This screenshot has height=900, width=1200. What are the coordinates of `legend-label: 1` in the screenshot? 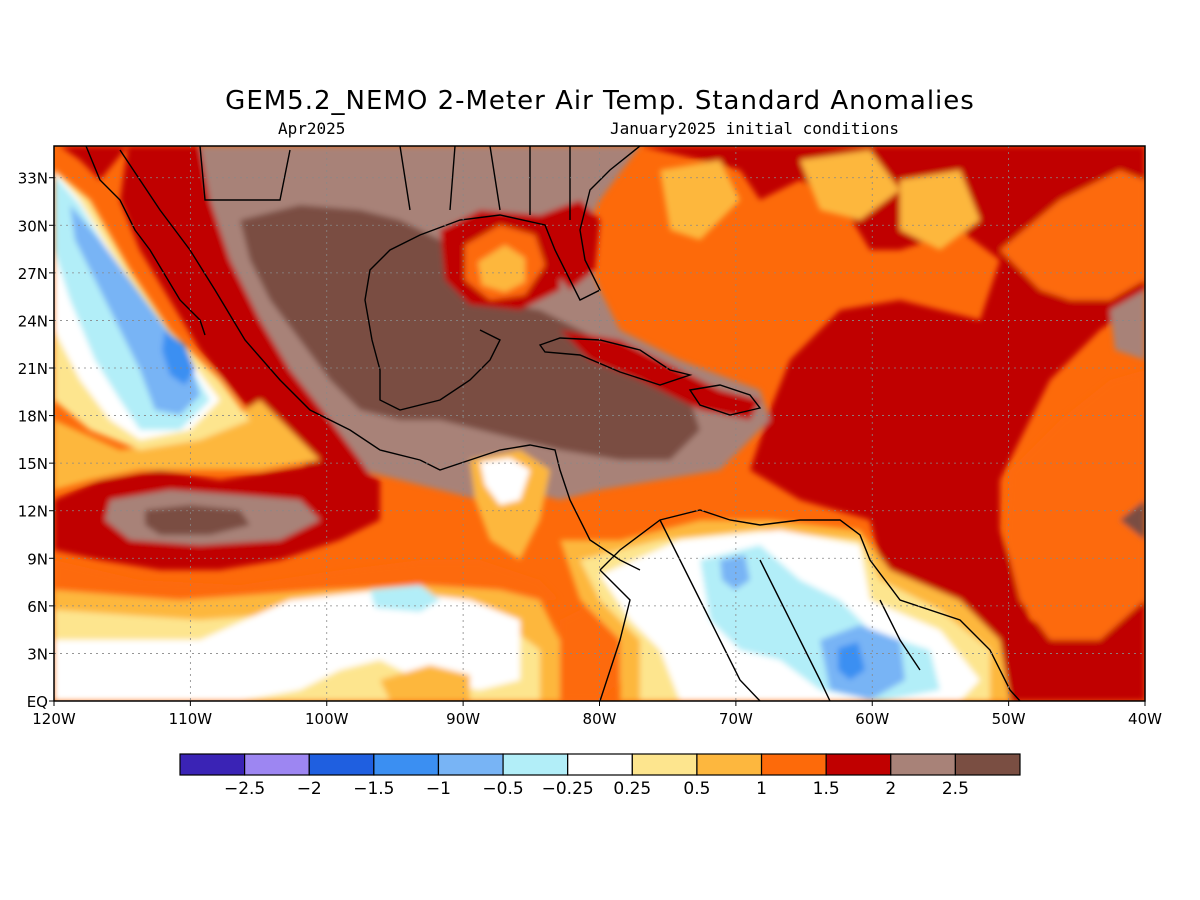 It's located at (761, 789).